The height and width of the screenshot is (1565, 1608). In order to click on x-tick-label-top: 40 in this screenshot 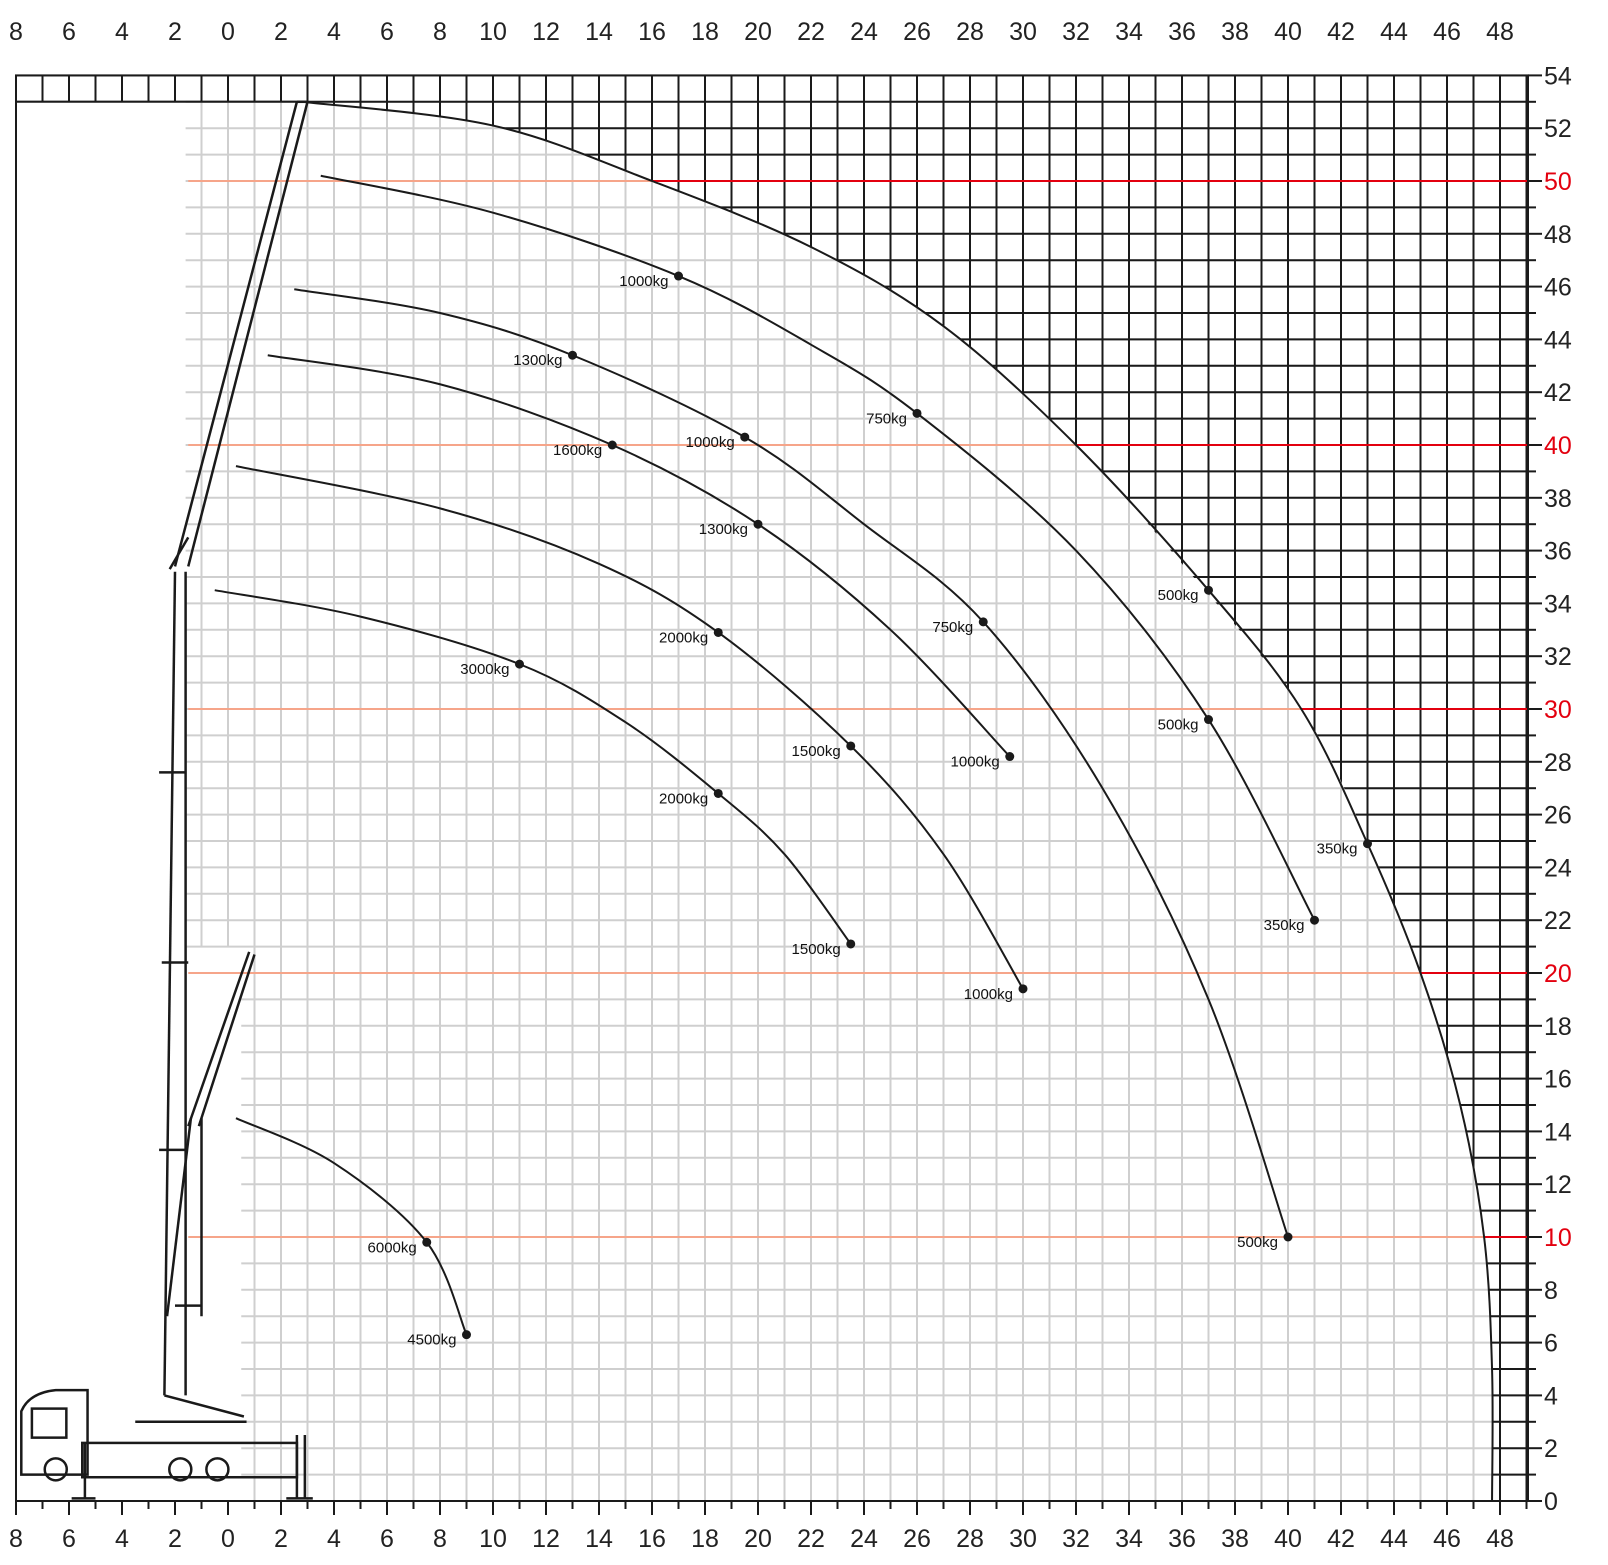, I will do `click(1288, 32)`.